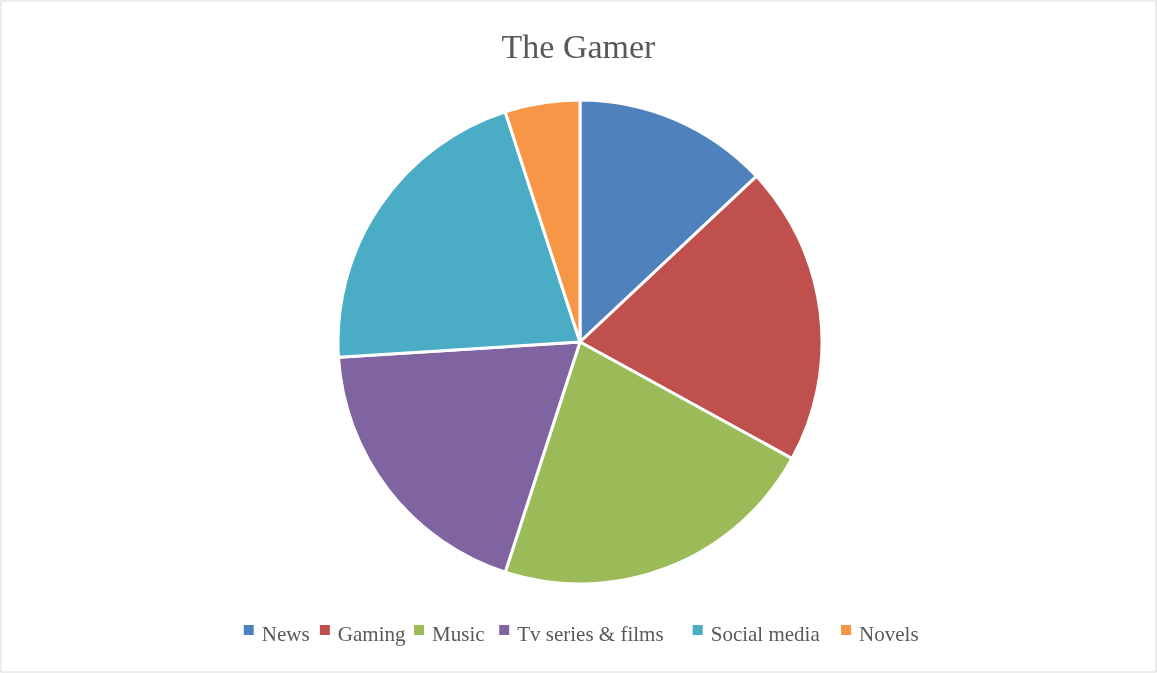 The image size is (1157, 673). Describe the element at coordinates (285, 633) in the screenshot. I see `legend-label: News` at that location.